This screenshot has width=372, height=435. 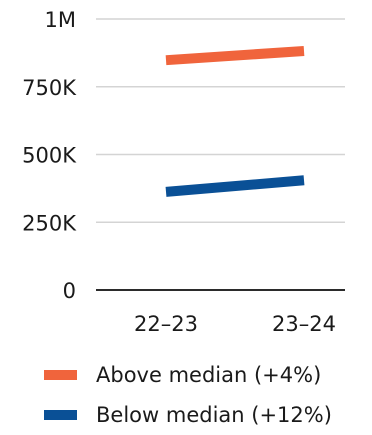 I want to click on y-axis-ticks: 0 250K 500K 750K 1M, so click(x=49, y=155).